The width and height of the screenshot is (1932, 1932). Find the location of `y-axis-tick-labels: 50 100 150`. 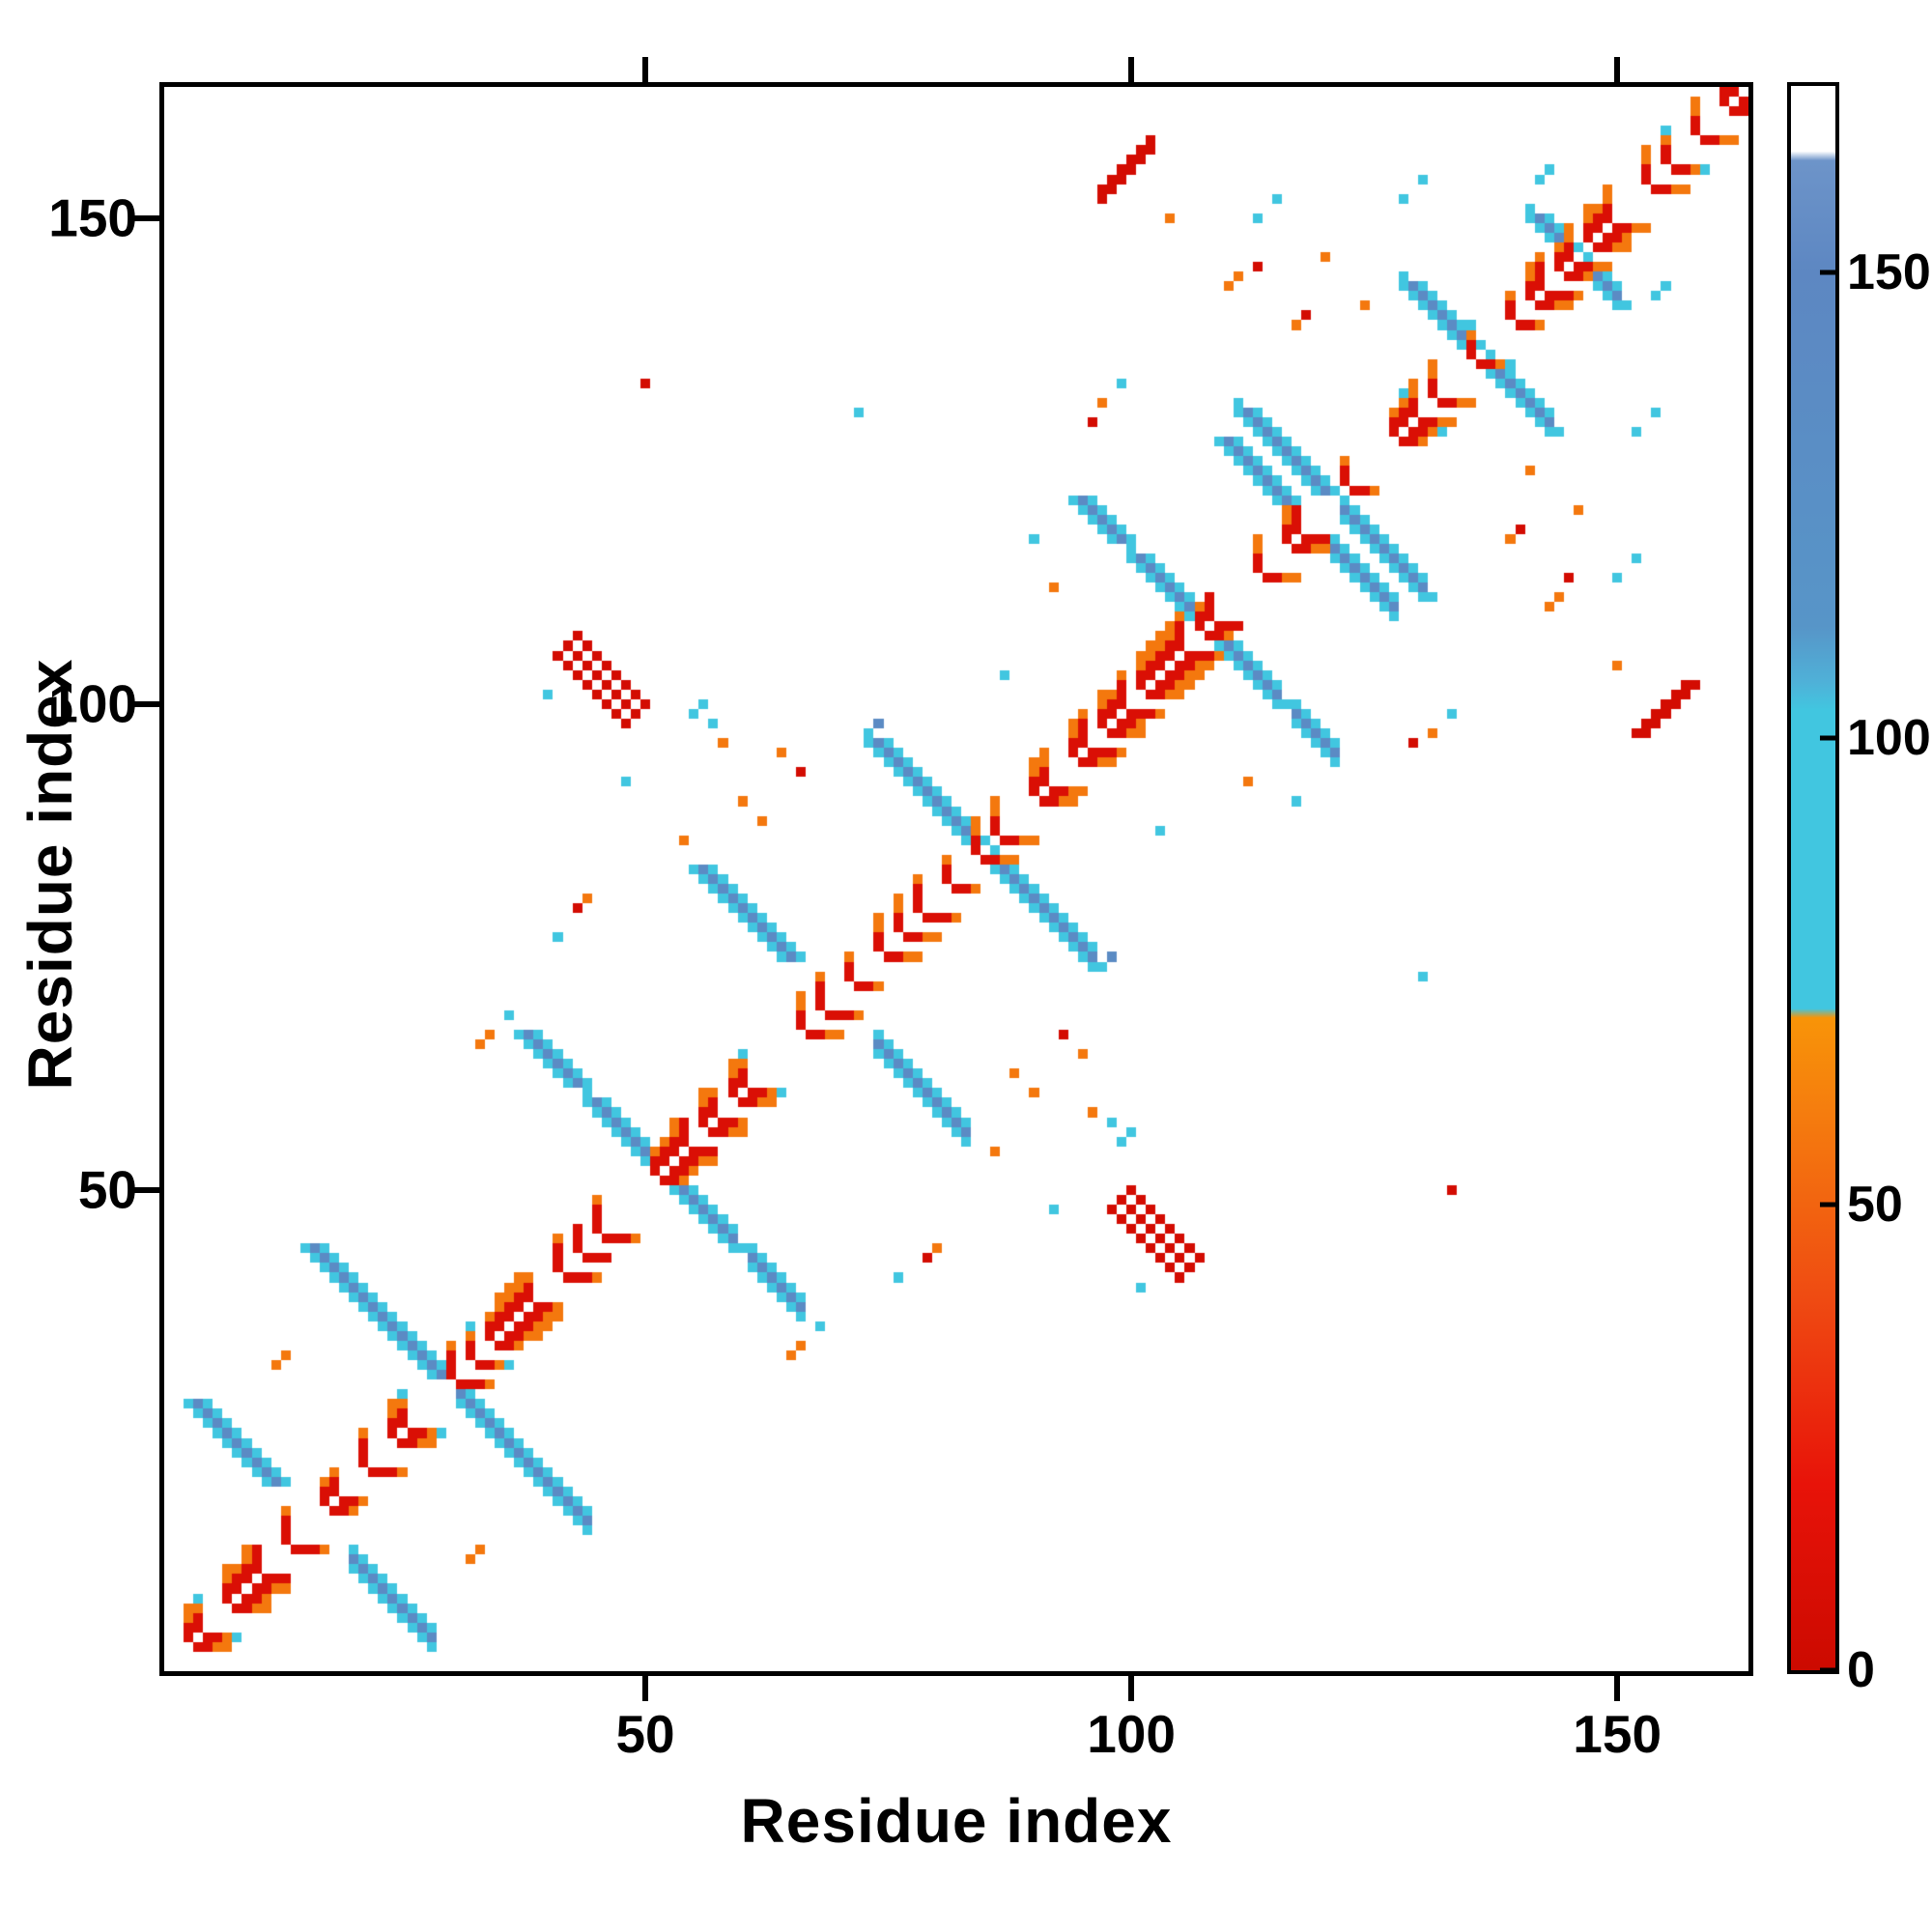

y-axis-tick-labels: 50 100 150 is located at coordinates (78, 879).